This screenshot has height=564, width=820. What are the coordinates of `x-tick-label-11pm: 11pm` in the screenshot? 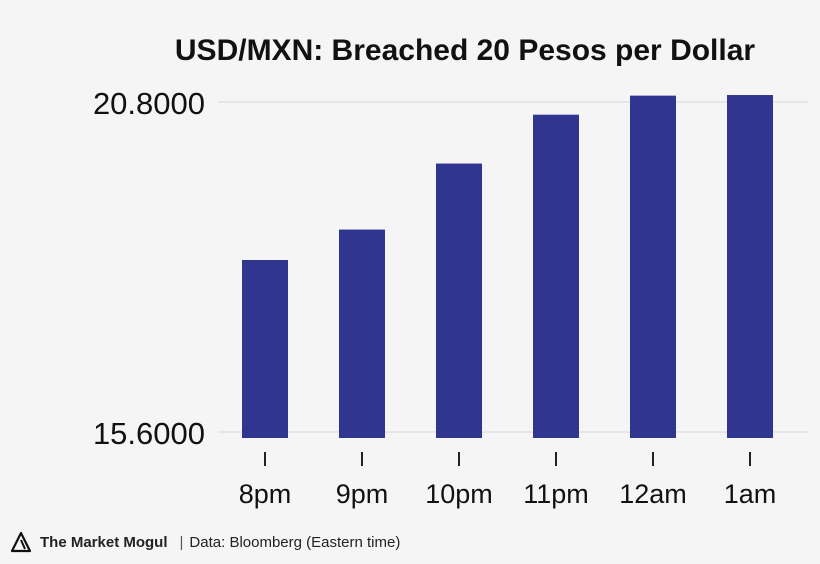 It's located at (556, 494).